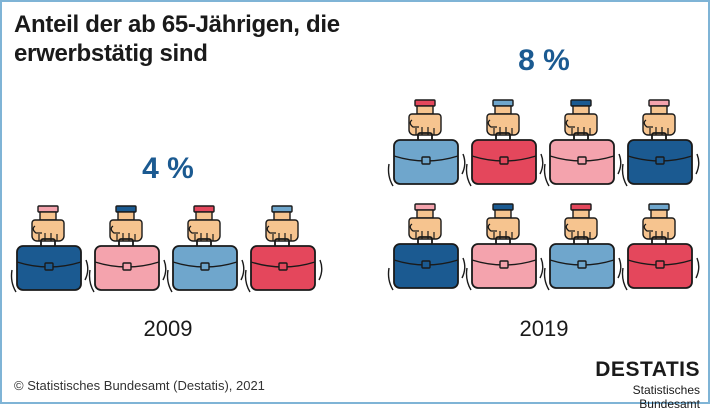  I want to click on logo-subtitle: Statistisches Bundesamt, so click(666, 397).